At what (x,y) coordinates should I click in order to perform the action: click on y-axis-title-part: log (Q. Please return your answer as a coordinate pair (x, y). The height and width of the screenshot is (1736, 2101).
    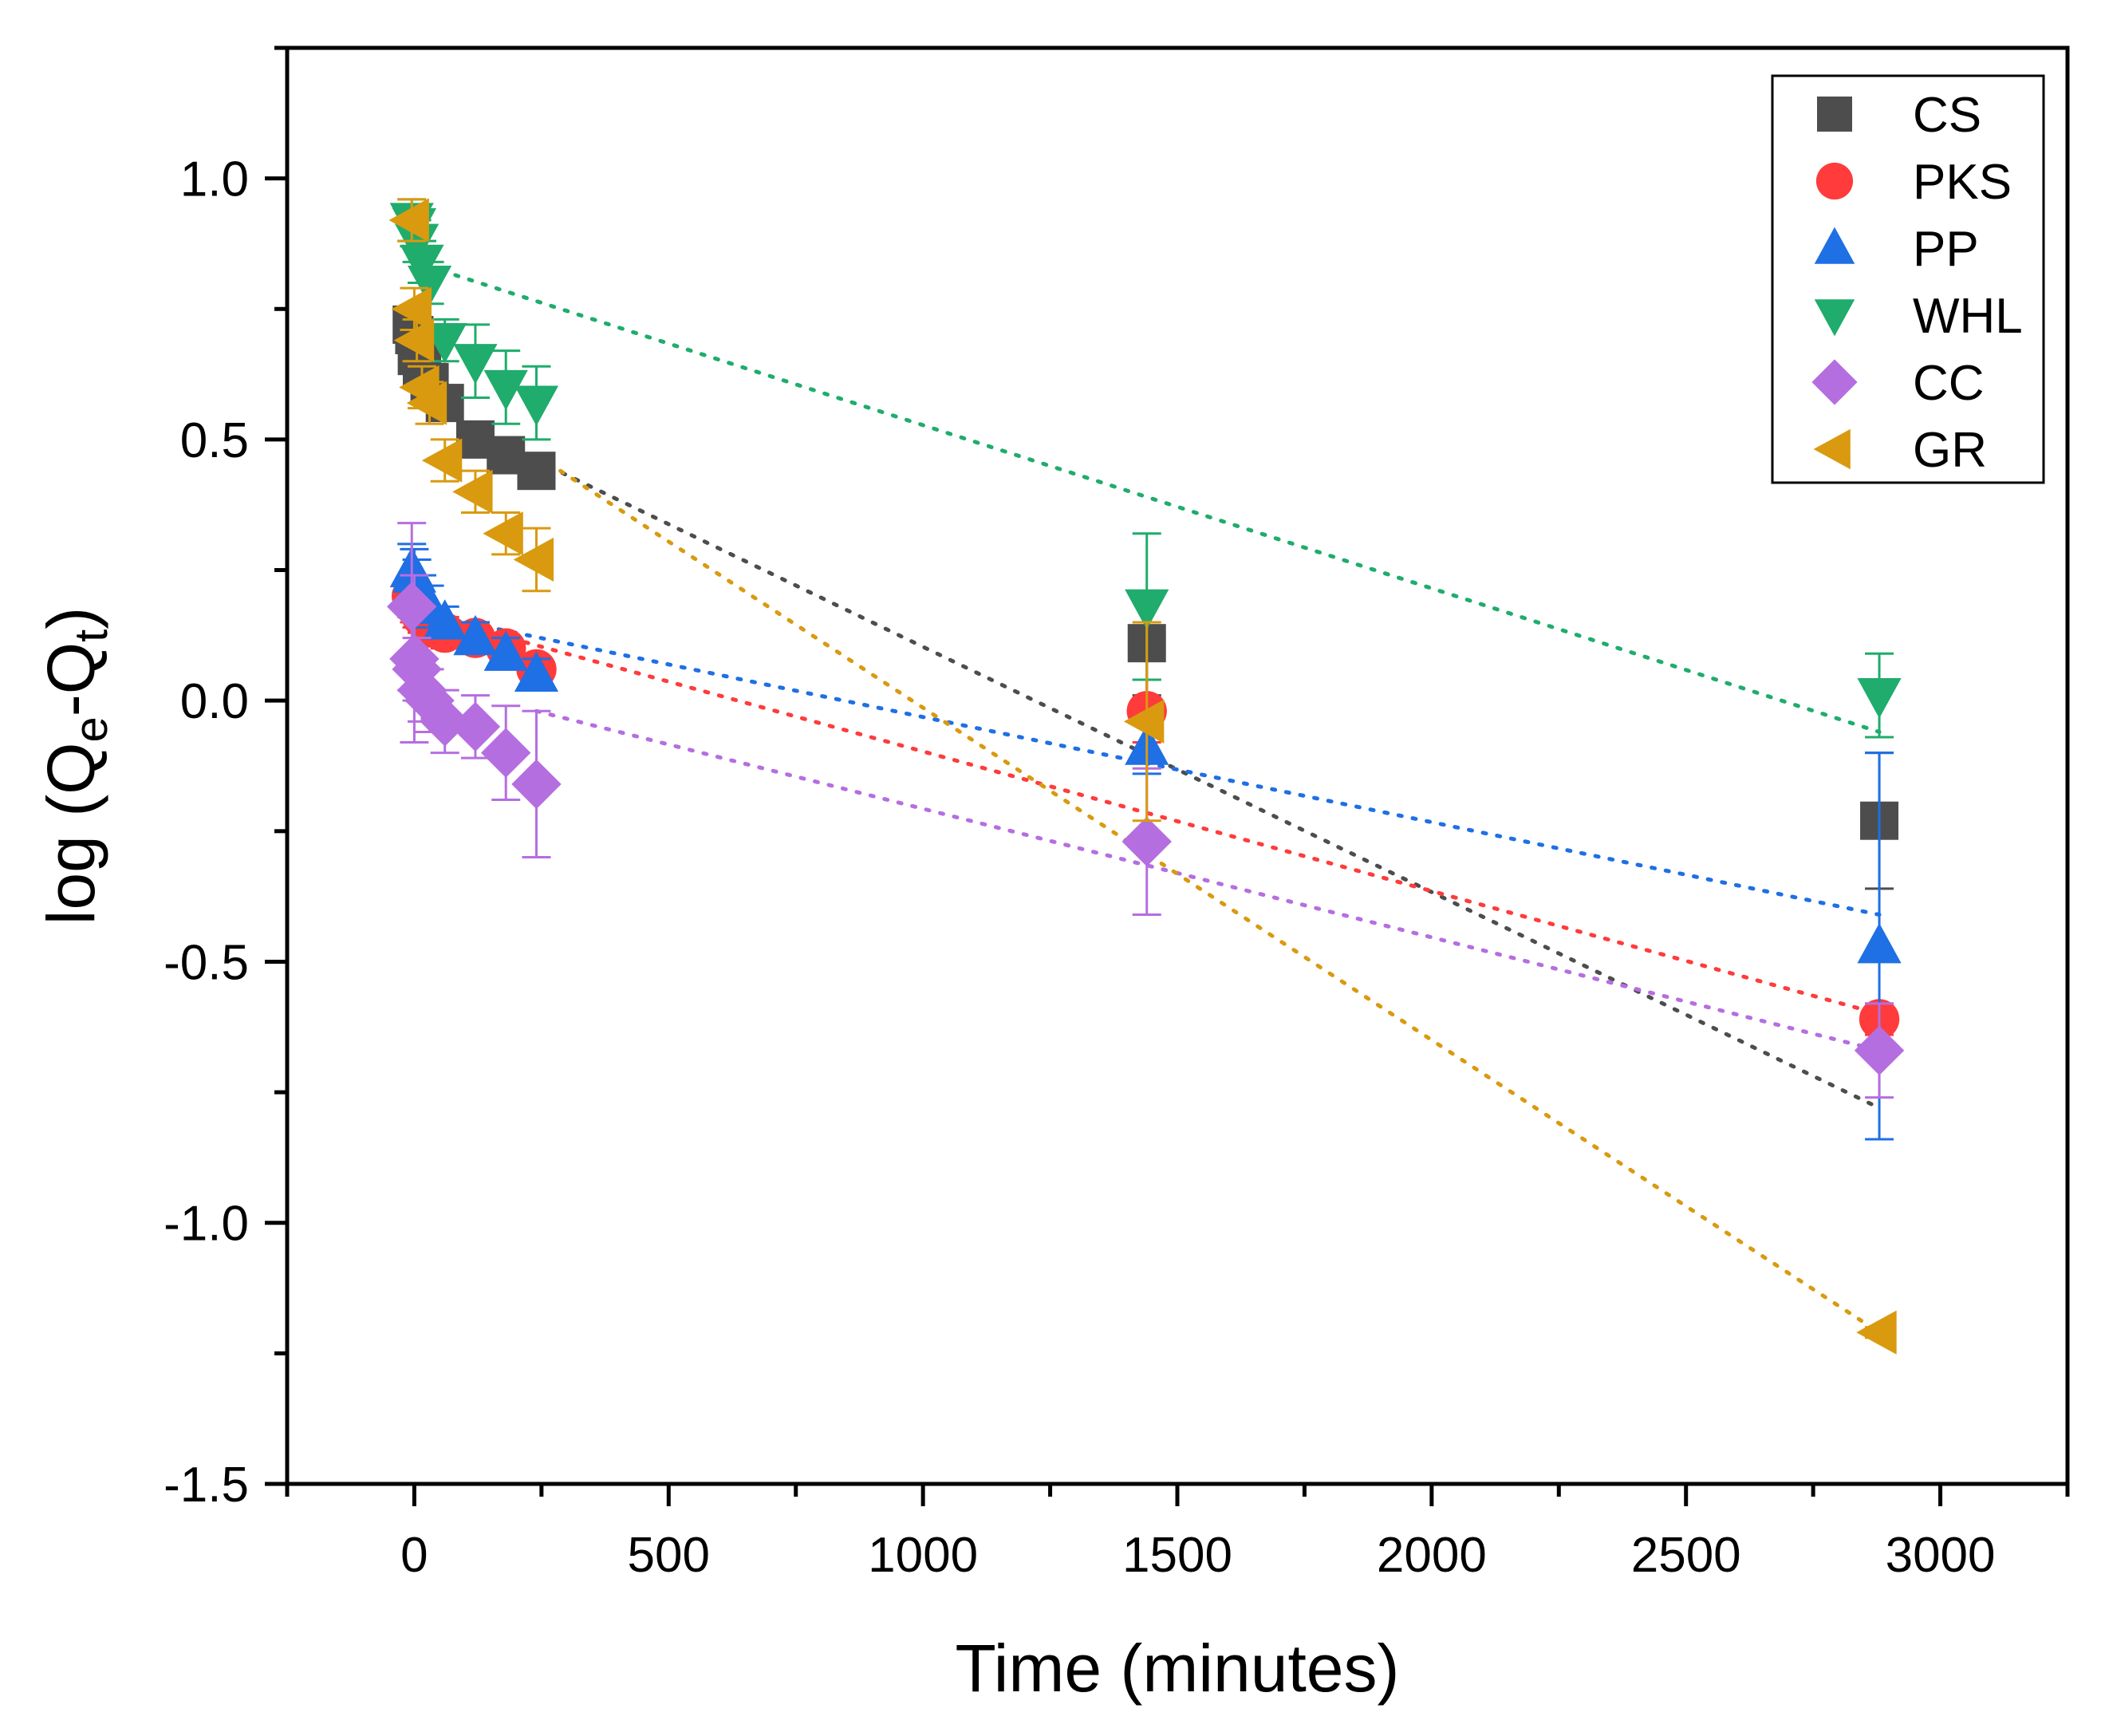
    Looking at the image, I should click on (71, 833).